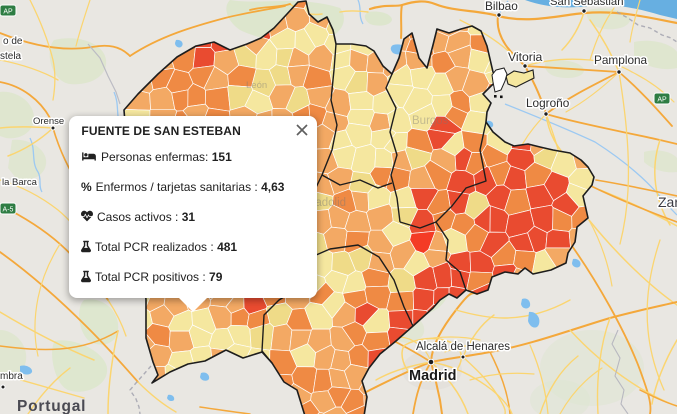  Describe the element at coordinates (48, 121) in the screenshot. I see `svg-text: Orense` at that location.